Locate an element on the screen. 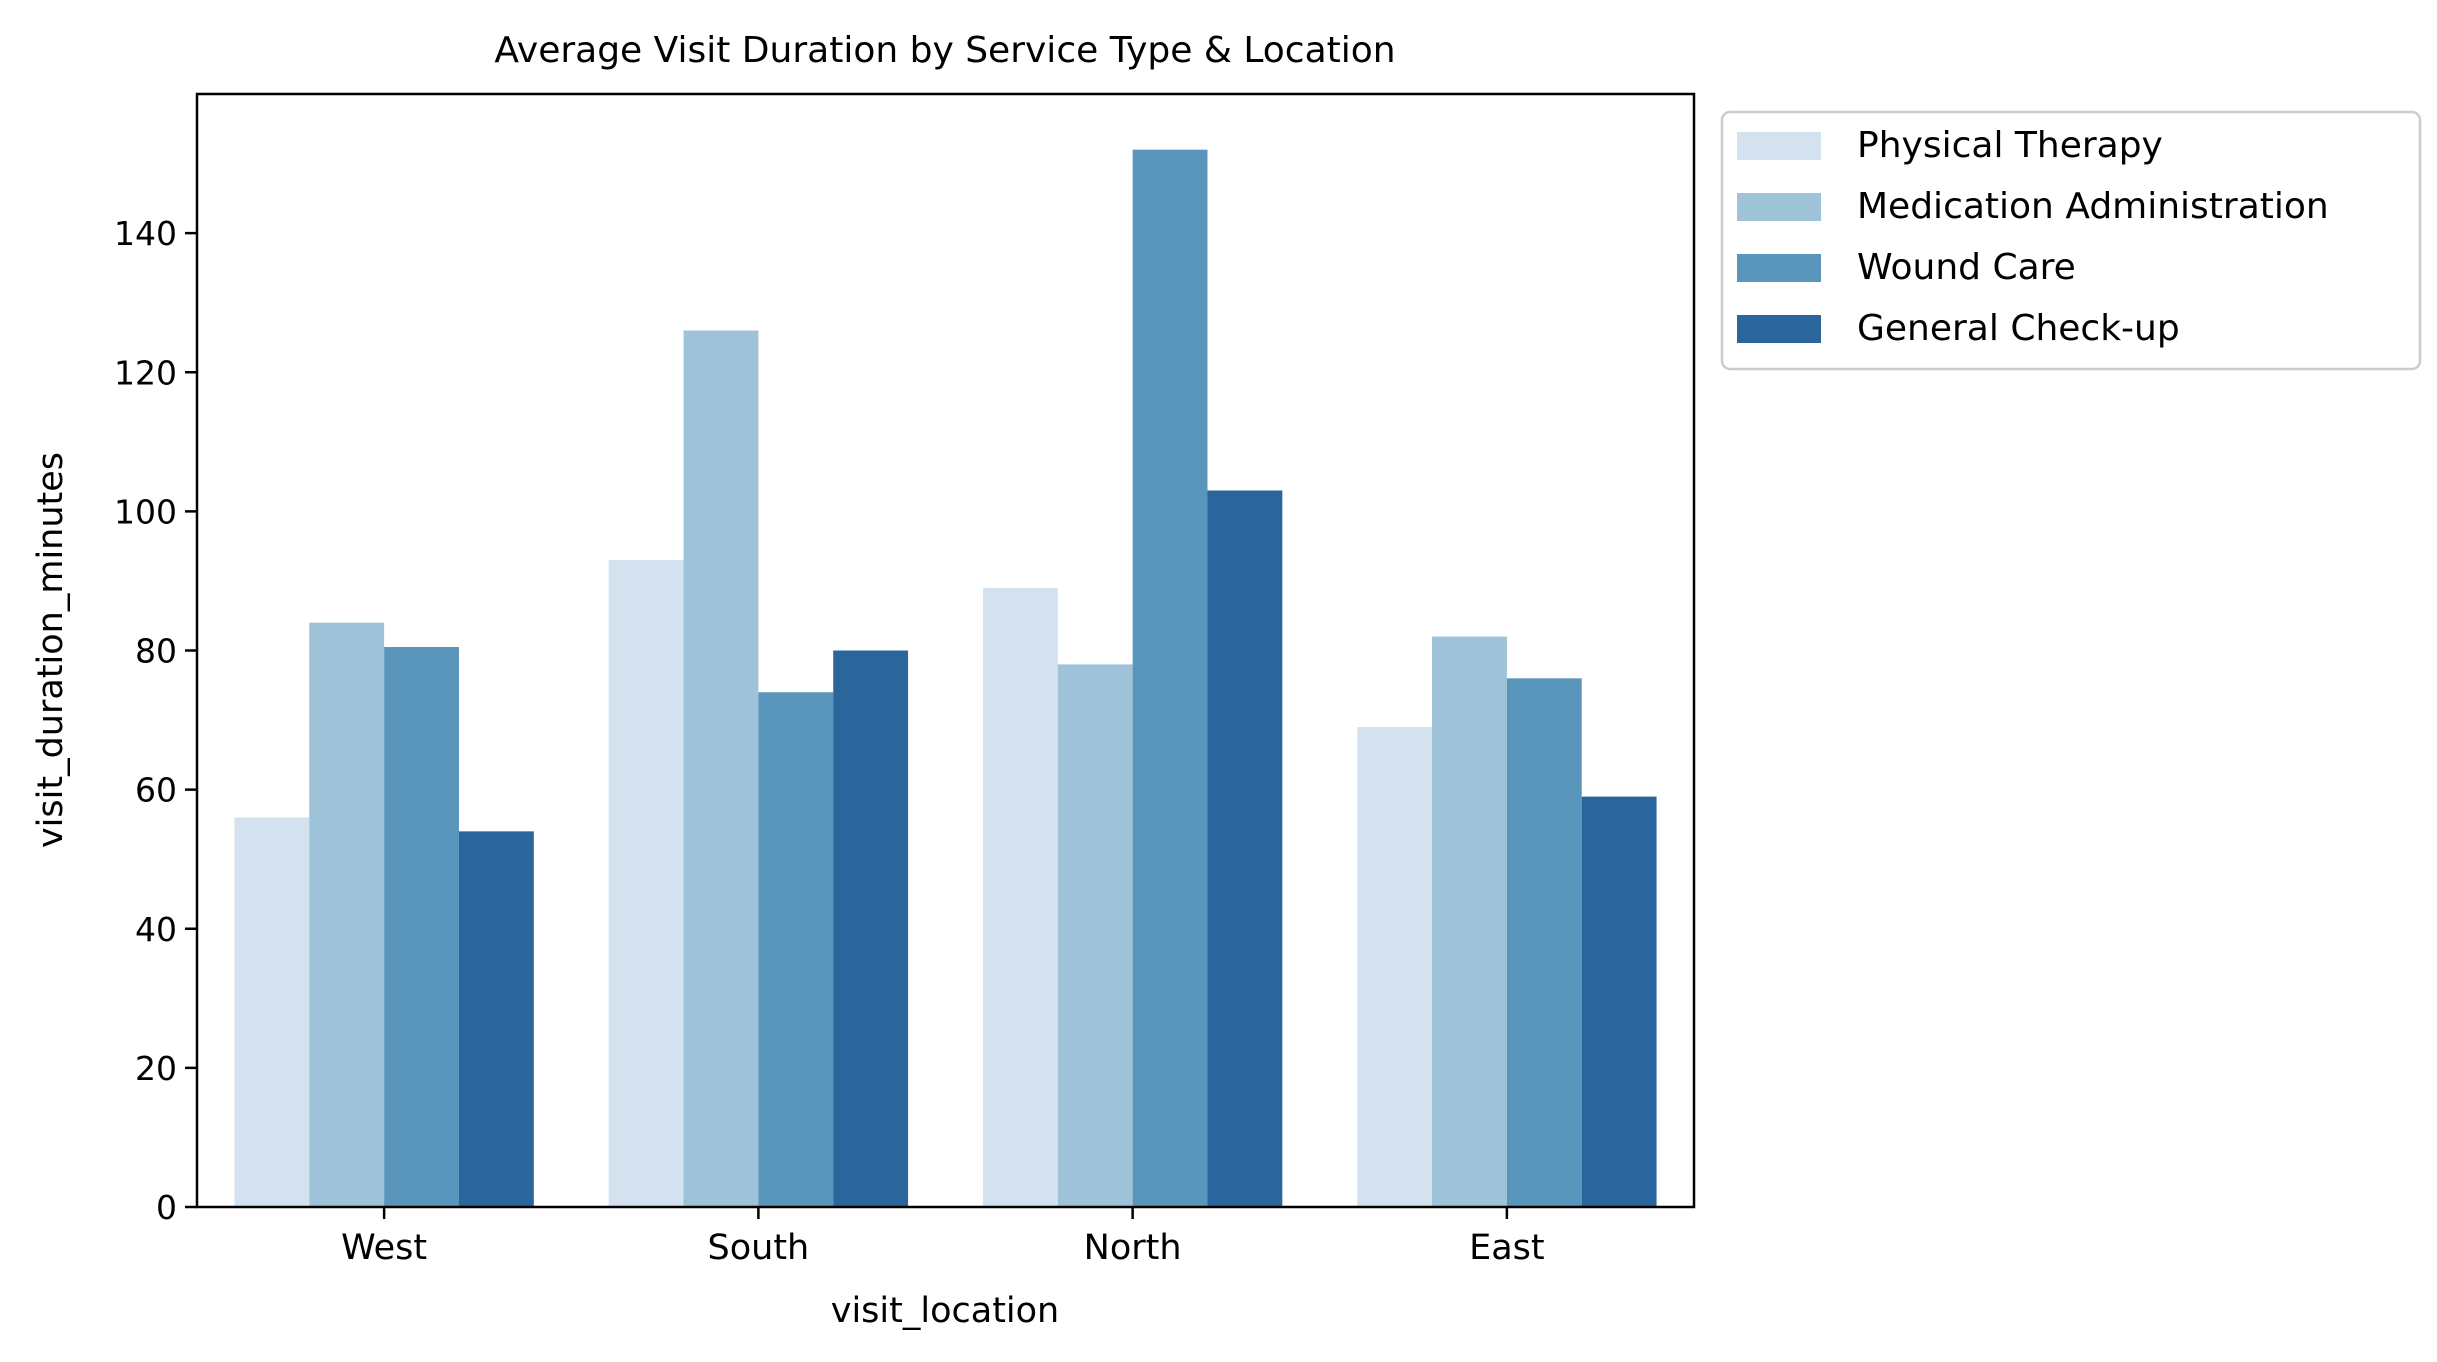 The image size is (2437, 1362). y-tick-label: 60 is located at coordinates (156, 790).